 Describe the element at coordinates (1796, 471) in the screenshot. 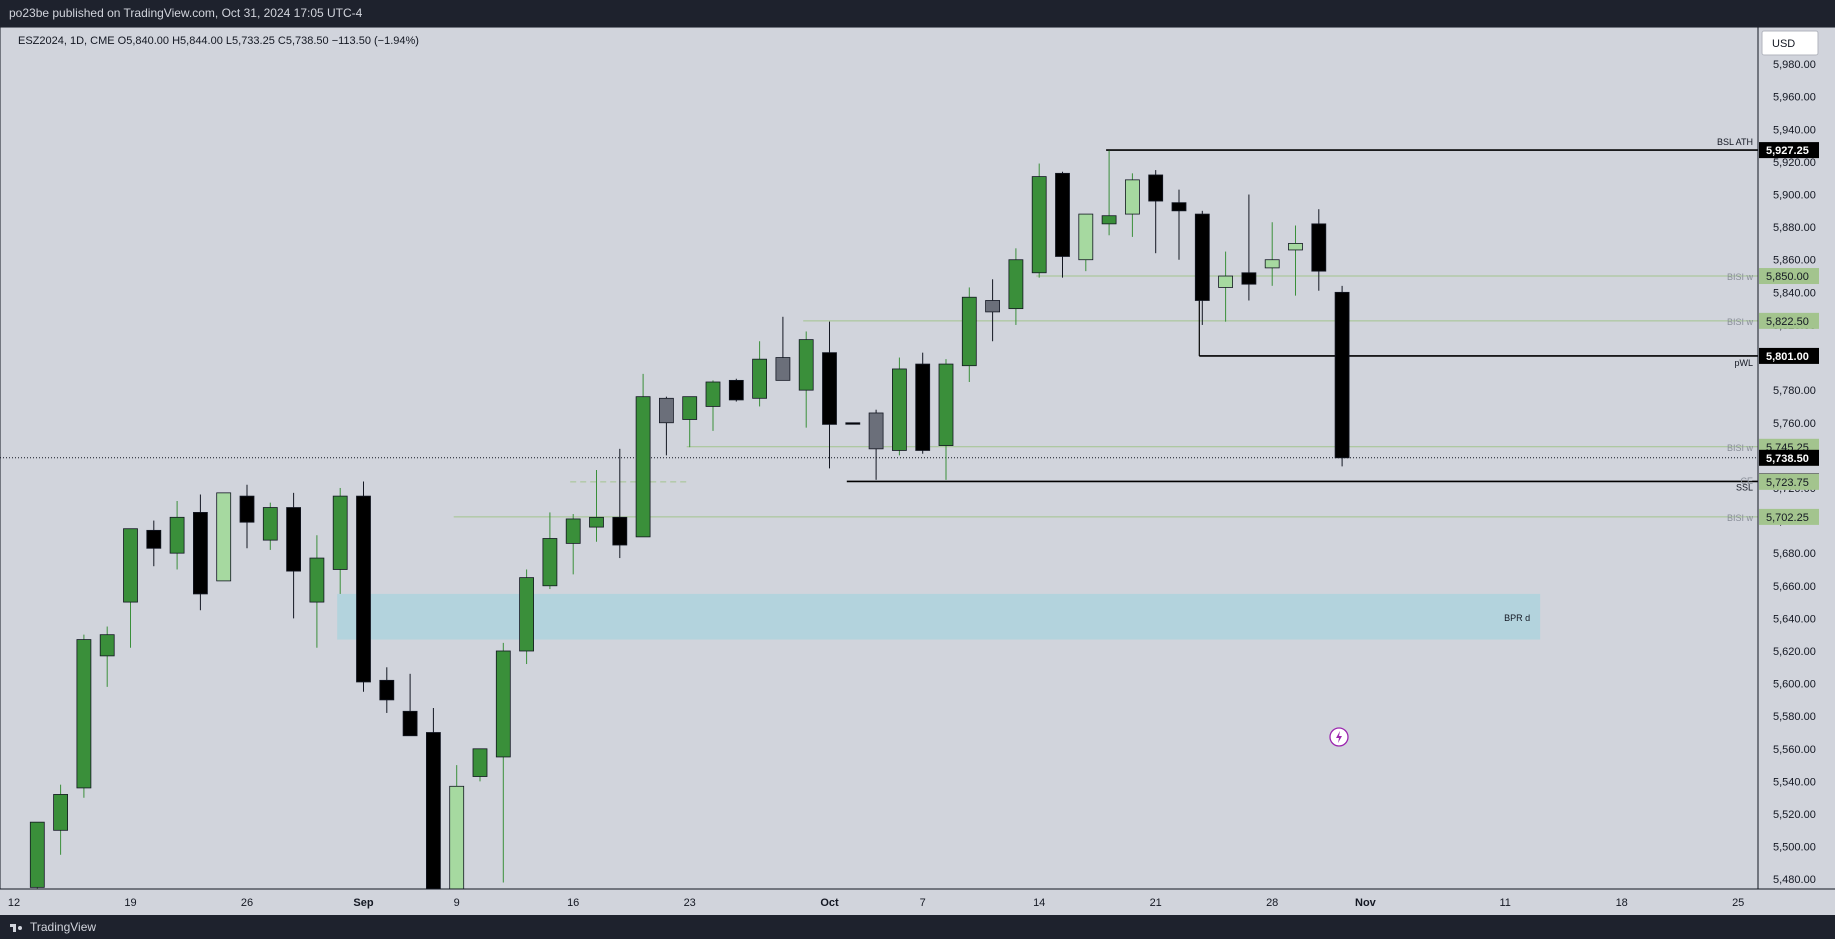

I see `price-axis` at that location.